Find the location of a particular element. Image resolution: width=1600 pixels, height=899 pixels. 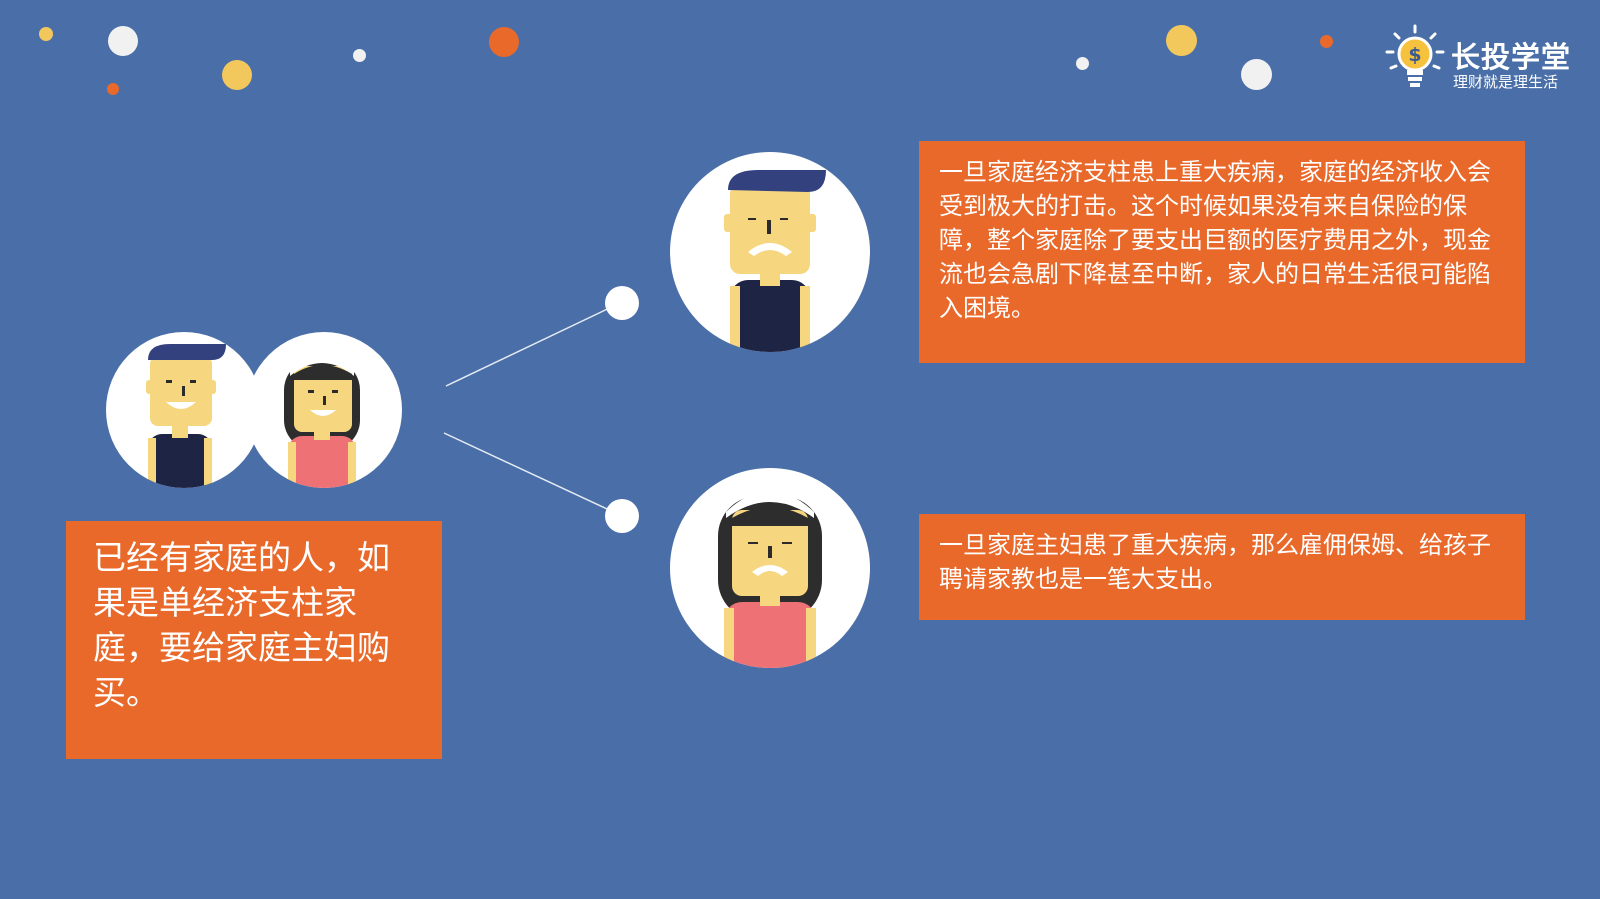

brand-logo: $ 长投学堂 理财就是理生活 is located at coordinates (1485, 59).